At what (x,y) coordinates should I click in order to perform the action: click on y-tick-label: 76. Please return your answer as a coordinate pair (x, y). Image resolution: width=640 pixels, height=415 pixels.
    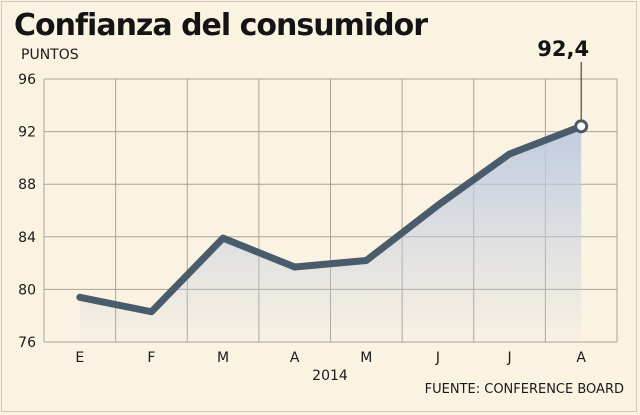
    Looking at the image, I should click on (27, 343).